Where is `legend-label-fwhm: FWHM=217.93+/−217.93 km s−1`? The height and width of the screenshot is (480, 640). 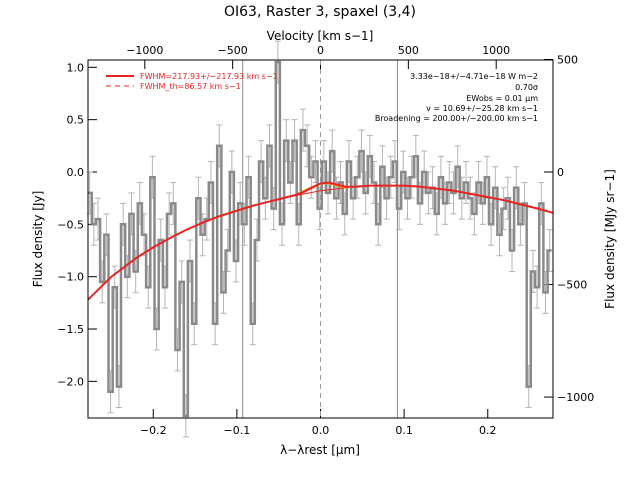
legend-label-fwhm: FWHM=217.93+/−217.93 km s−1 is located at coordinates (209, 76).